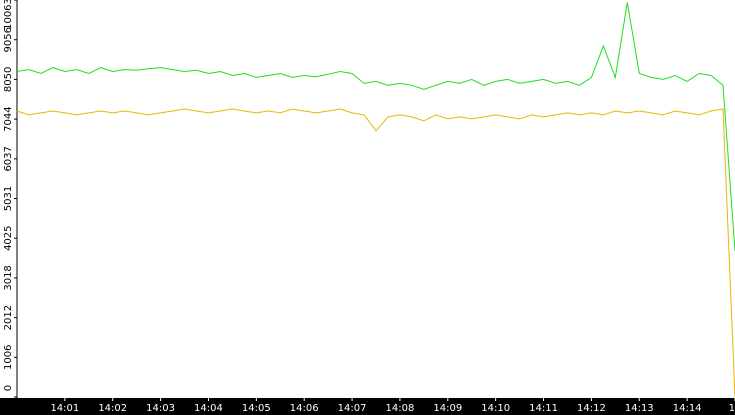  I want to click on x-axis-band, so click(367, 406).